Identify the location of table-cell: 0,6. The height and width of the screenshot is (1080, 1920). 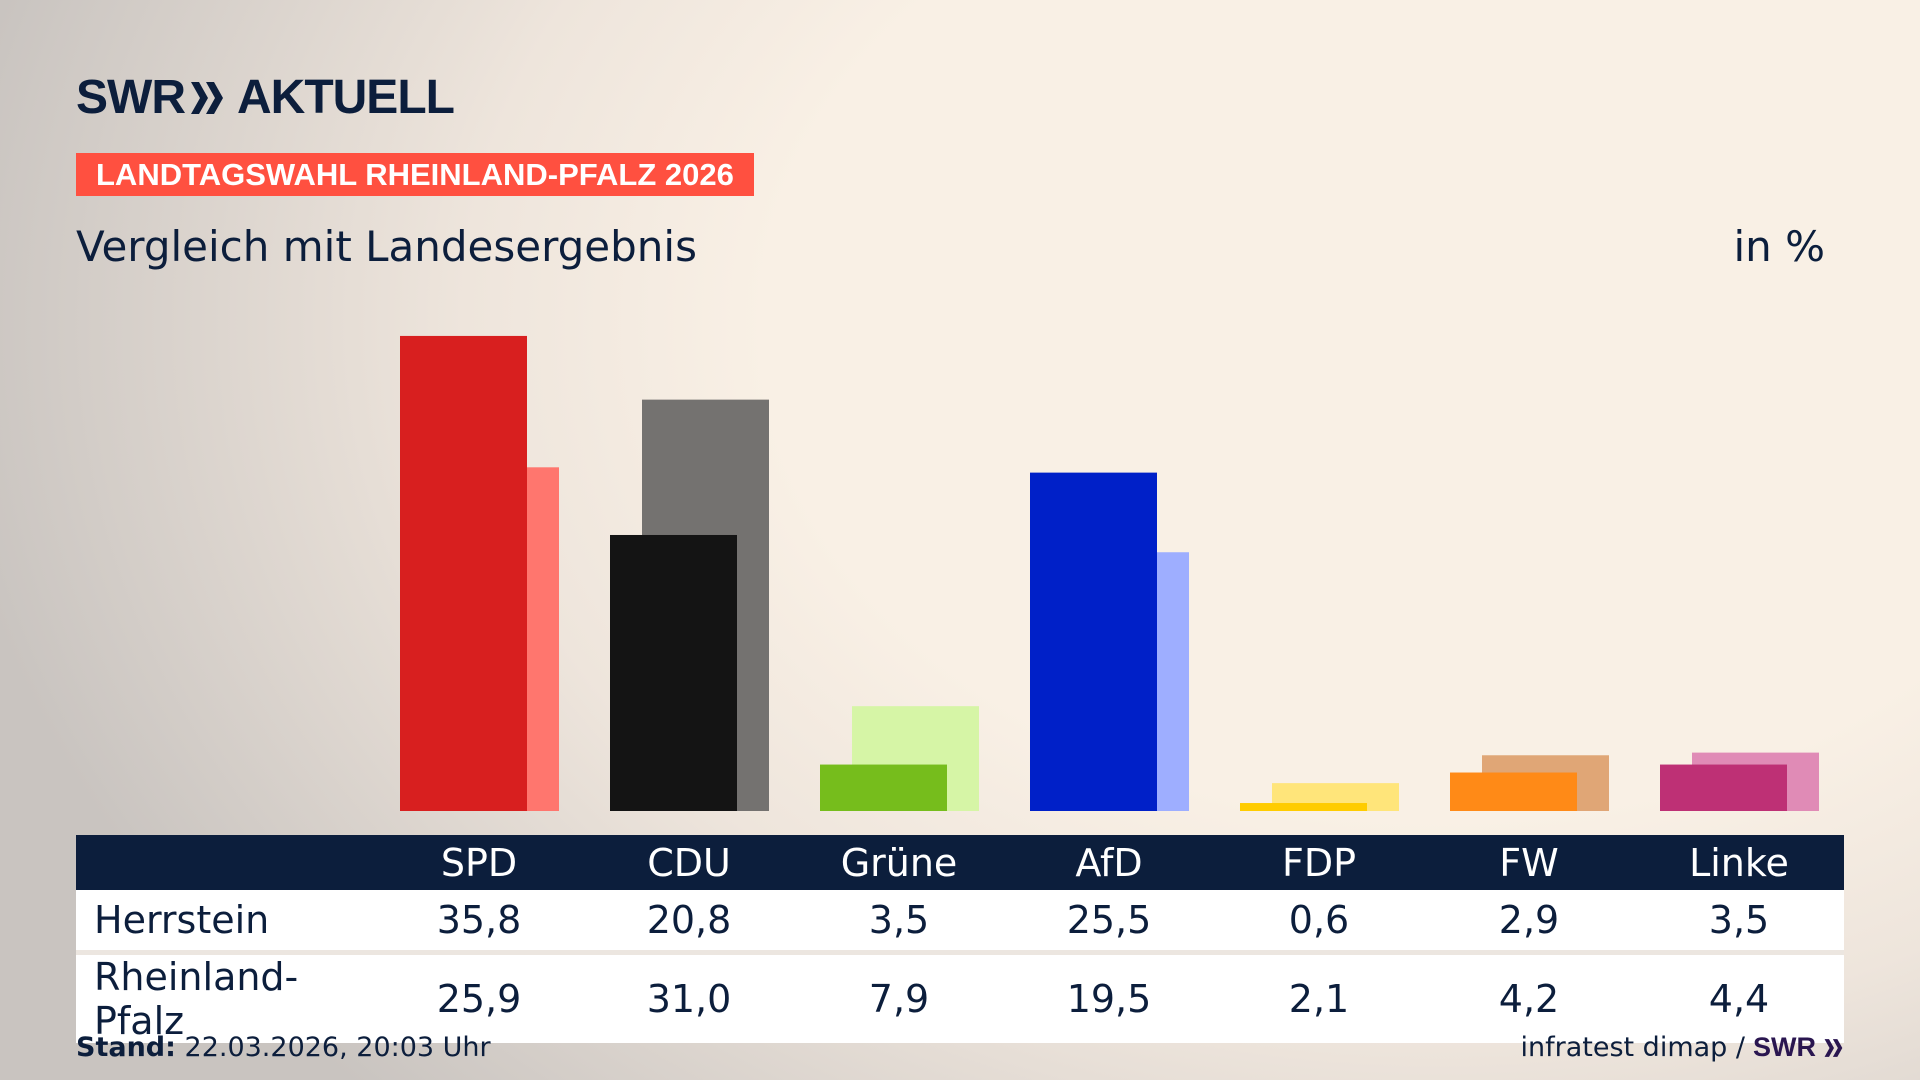
(1319, 920).